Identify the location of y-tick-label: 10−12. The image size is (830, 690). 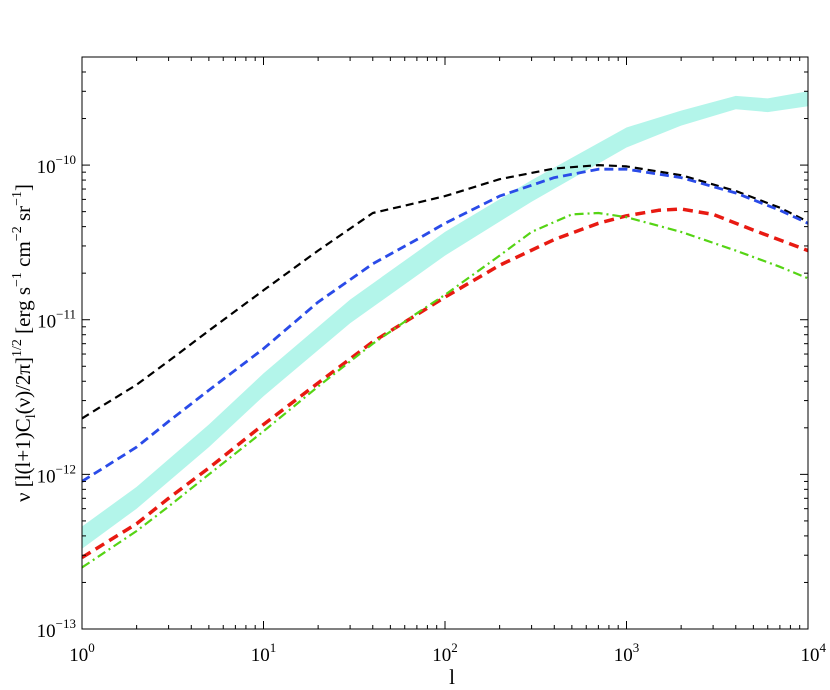
(56, 474).